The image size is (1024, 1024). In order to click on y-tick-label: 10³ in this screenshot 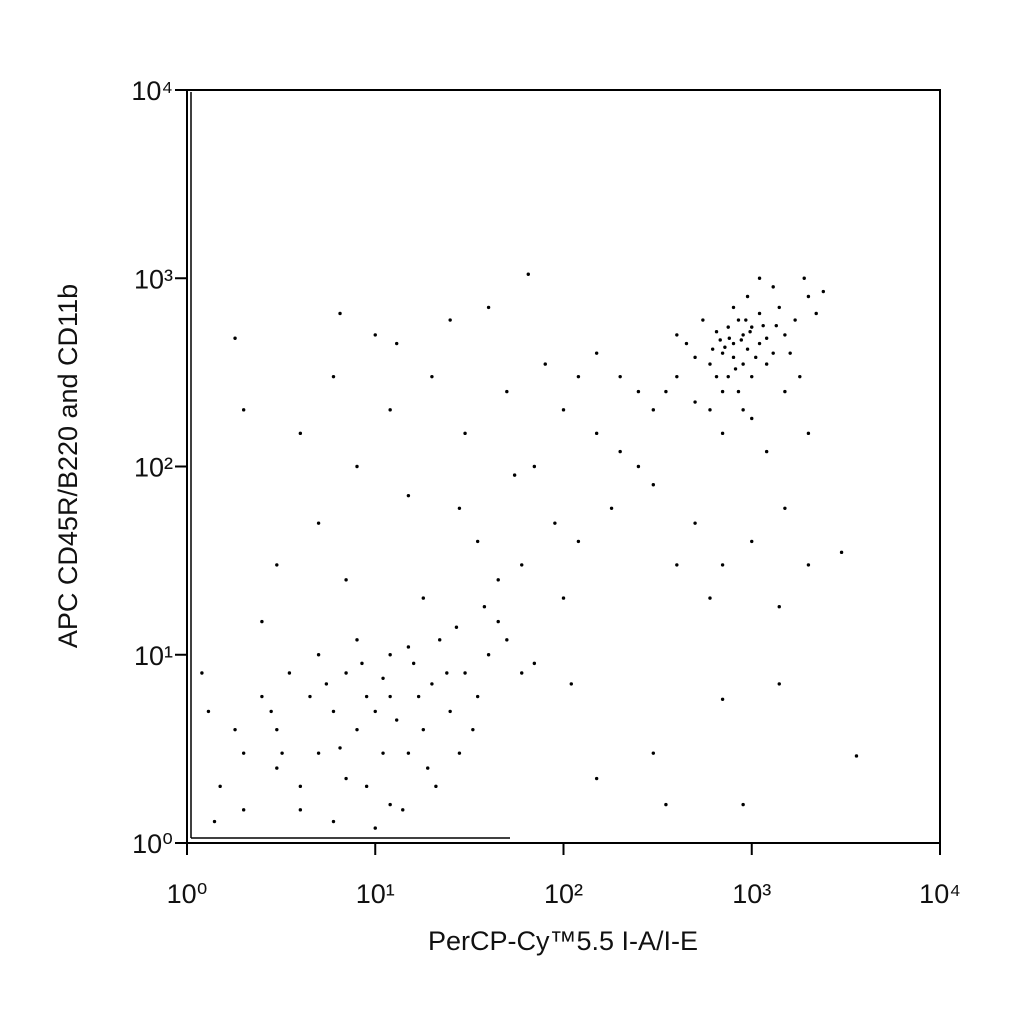, I will do `click(153, 279)`.